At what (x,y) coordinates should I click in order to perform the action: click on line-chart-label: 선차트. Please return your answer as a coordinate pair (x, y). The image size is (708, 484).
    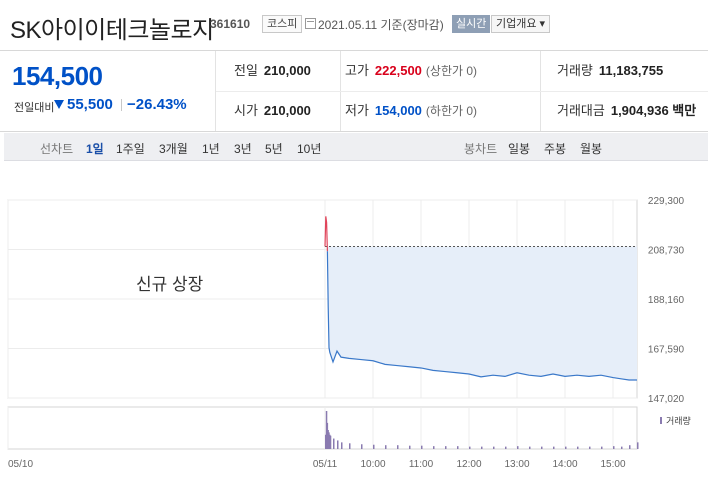
    Looking at the image, I should click on (57, 149).